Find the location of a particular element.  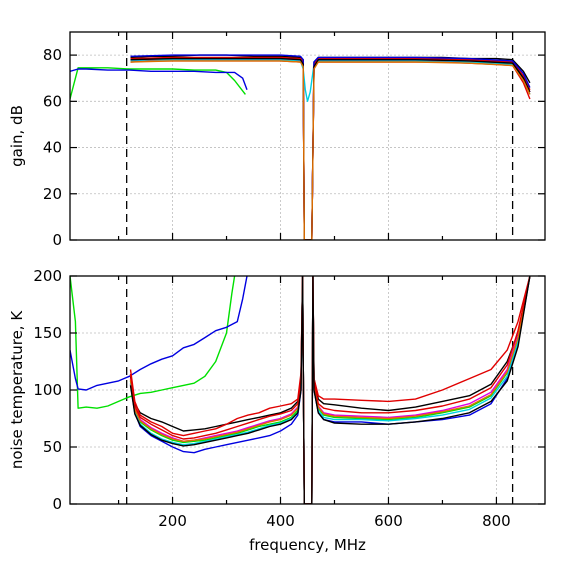

y-tick-label: 200 is located at coordinates (47, 276).